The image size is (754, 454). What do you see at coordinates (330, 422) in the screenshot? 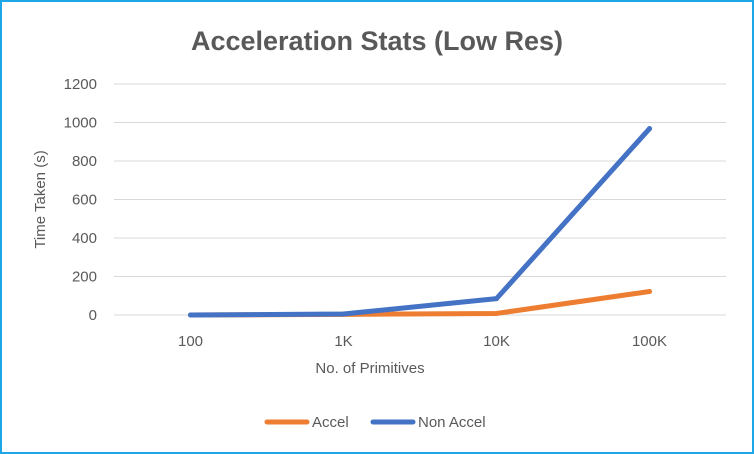
I see `legend-label: Accel` at bounding box center [330, 422].